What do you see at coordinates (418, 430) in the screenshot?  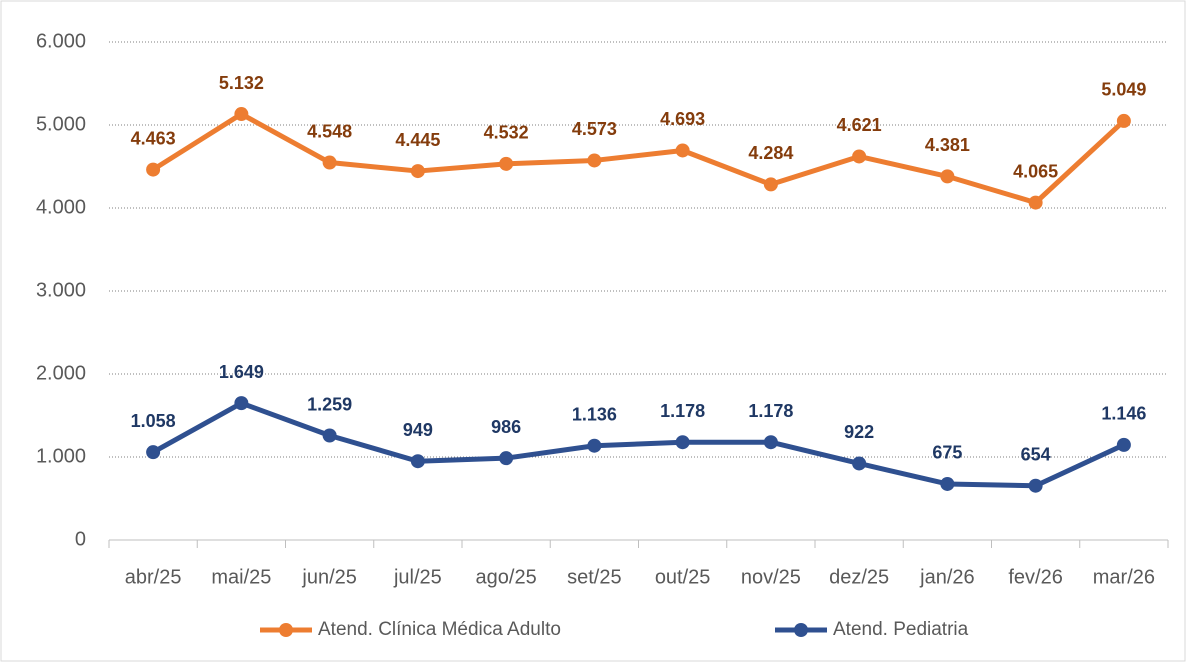 I see `data-label: 949` at bounding box center [418, 430].